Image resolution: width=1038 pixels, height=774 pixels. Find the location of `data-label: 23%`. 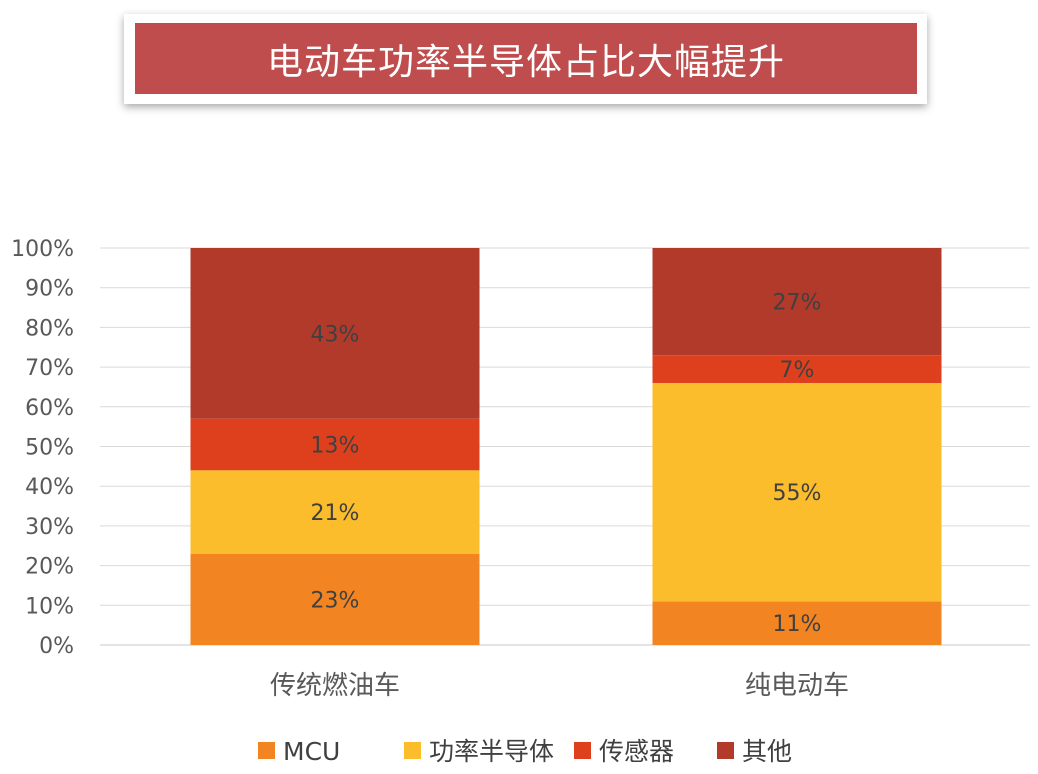

data-label: 23% is located at coordinates (335, 600).